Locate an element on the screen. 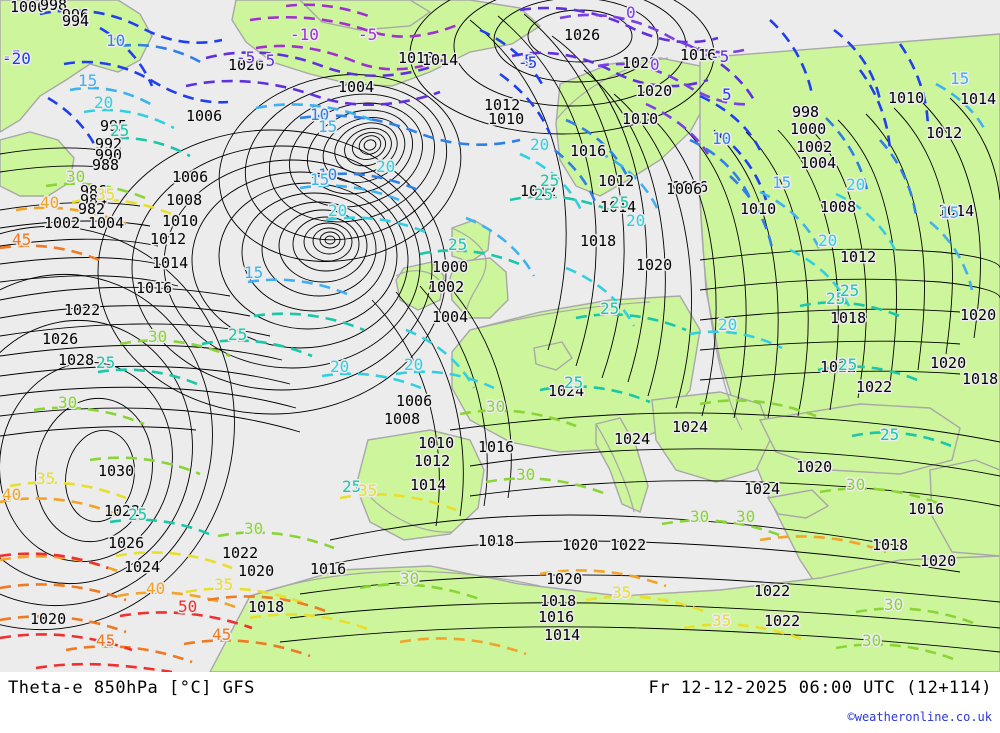 Image resolution: width=1000 pixels, height=733 pixels. land-patch-a is located at coordinates (553, 356).